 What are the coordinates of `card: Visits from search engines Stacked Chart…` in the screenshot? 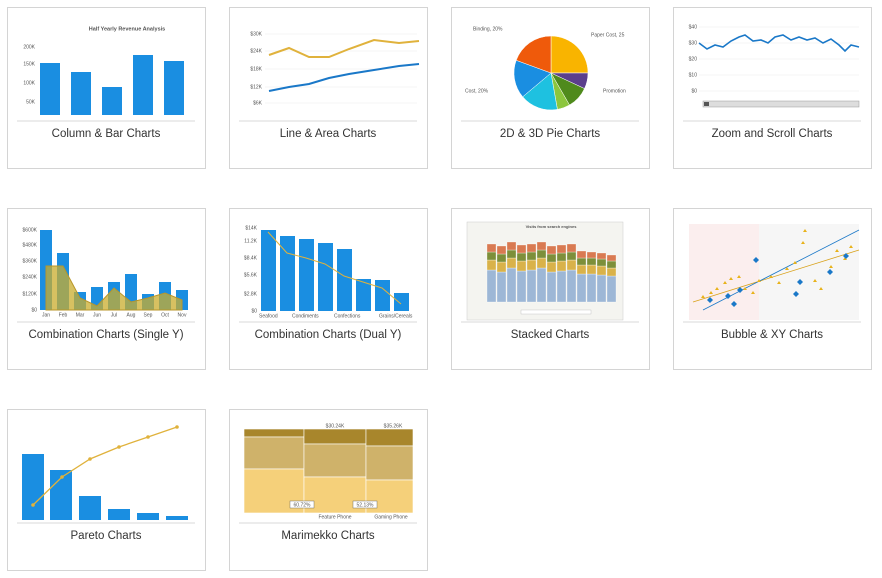 It's located at (550, 289).